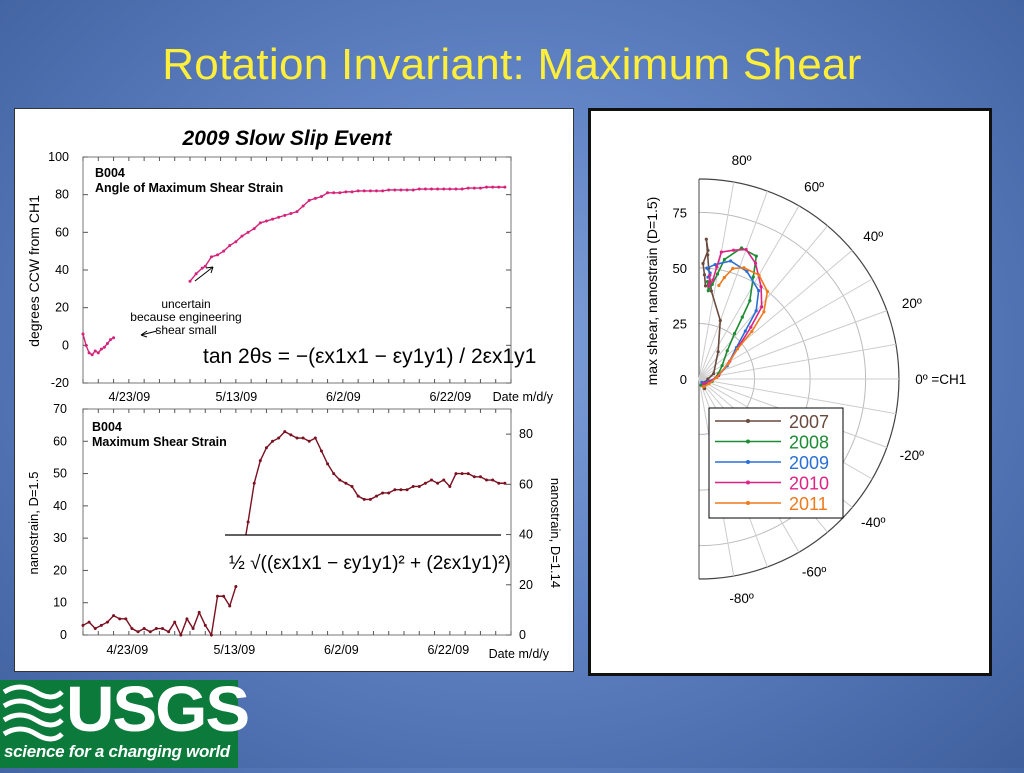 The image size is (1024, 773). What do you see at coordinates (189, 188) in the screenshot?
I see `angle-inner-label: Angle of Maximum Shear Strain` at bounding box center [189, 188].